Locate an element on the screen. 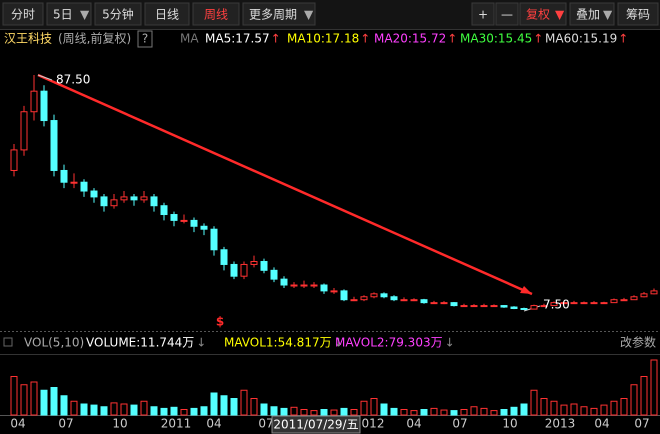  x-axis-label: 2011 is located at coordinates (176, 424).